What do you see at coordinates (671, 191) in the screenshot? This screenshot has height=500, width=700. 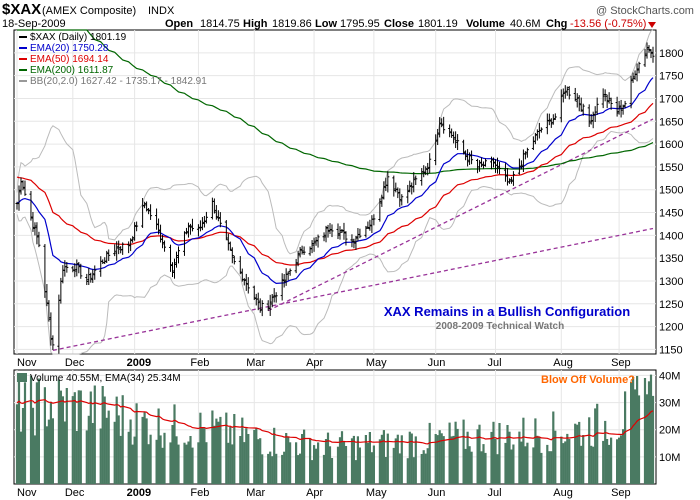 I see `price-tick-label: 1500` at bounding box center [671, 191].